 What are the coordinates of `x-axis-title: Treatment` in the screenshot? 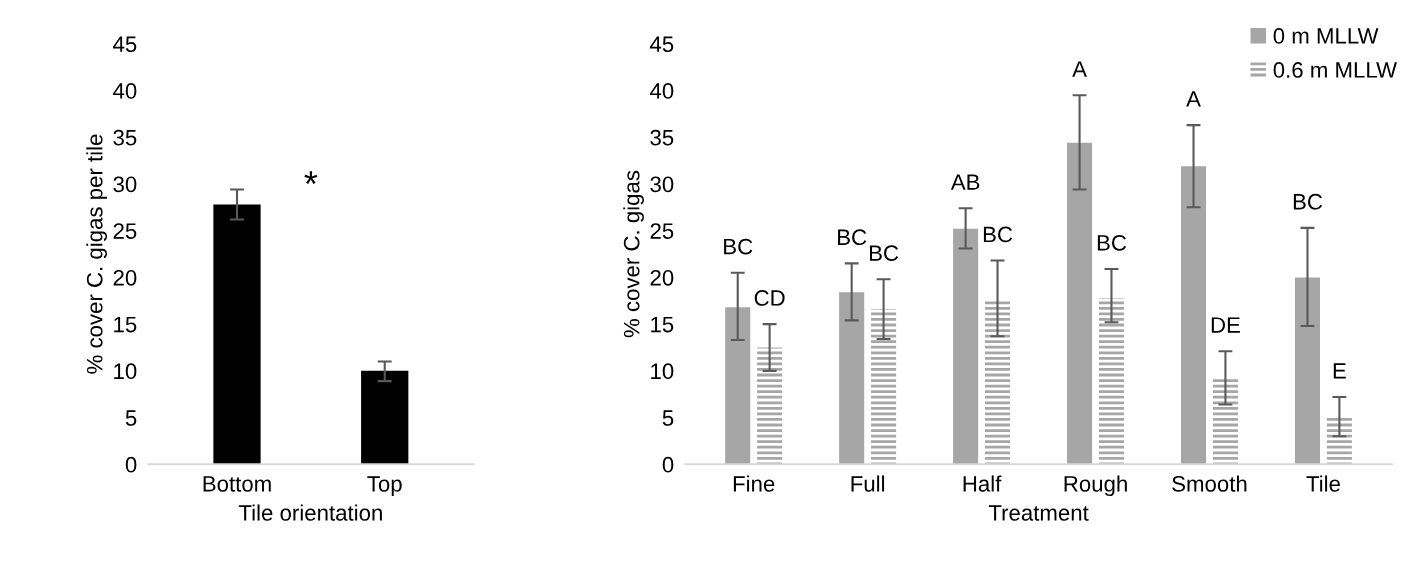 It's located at (1038, 513).